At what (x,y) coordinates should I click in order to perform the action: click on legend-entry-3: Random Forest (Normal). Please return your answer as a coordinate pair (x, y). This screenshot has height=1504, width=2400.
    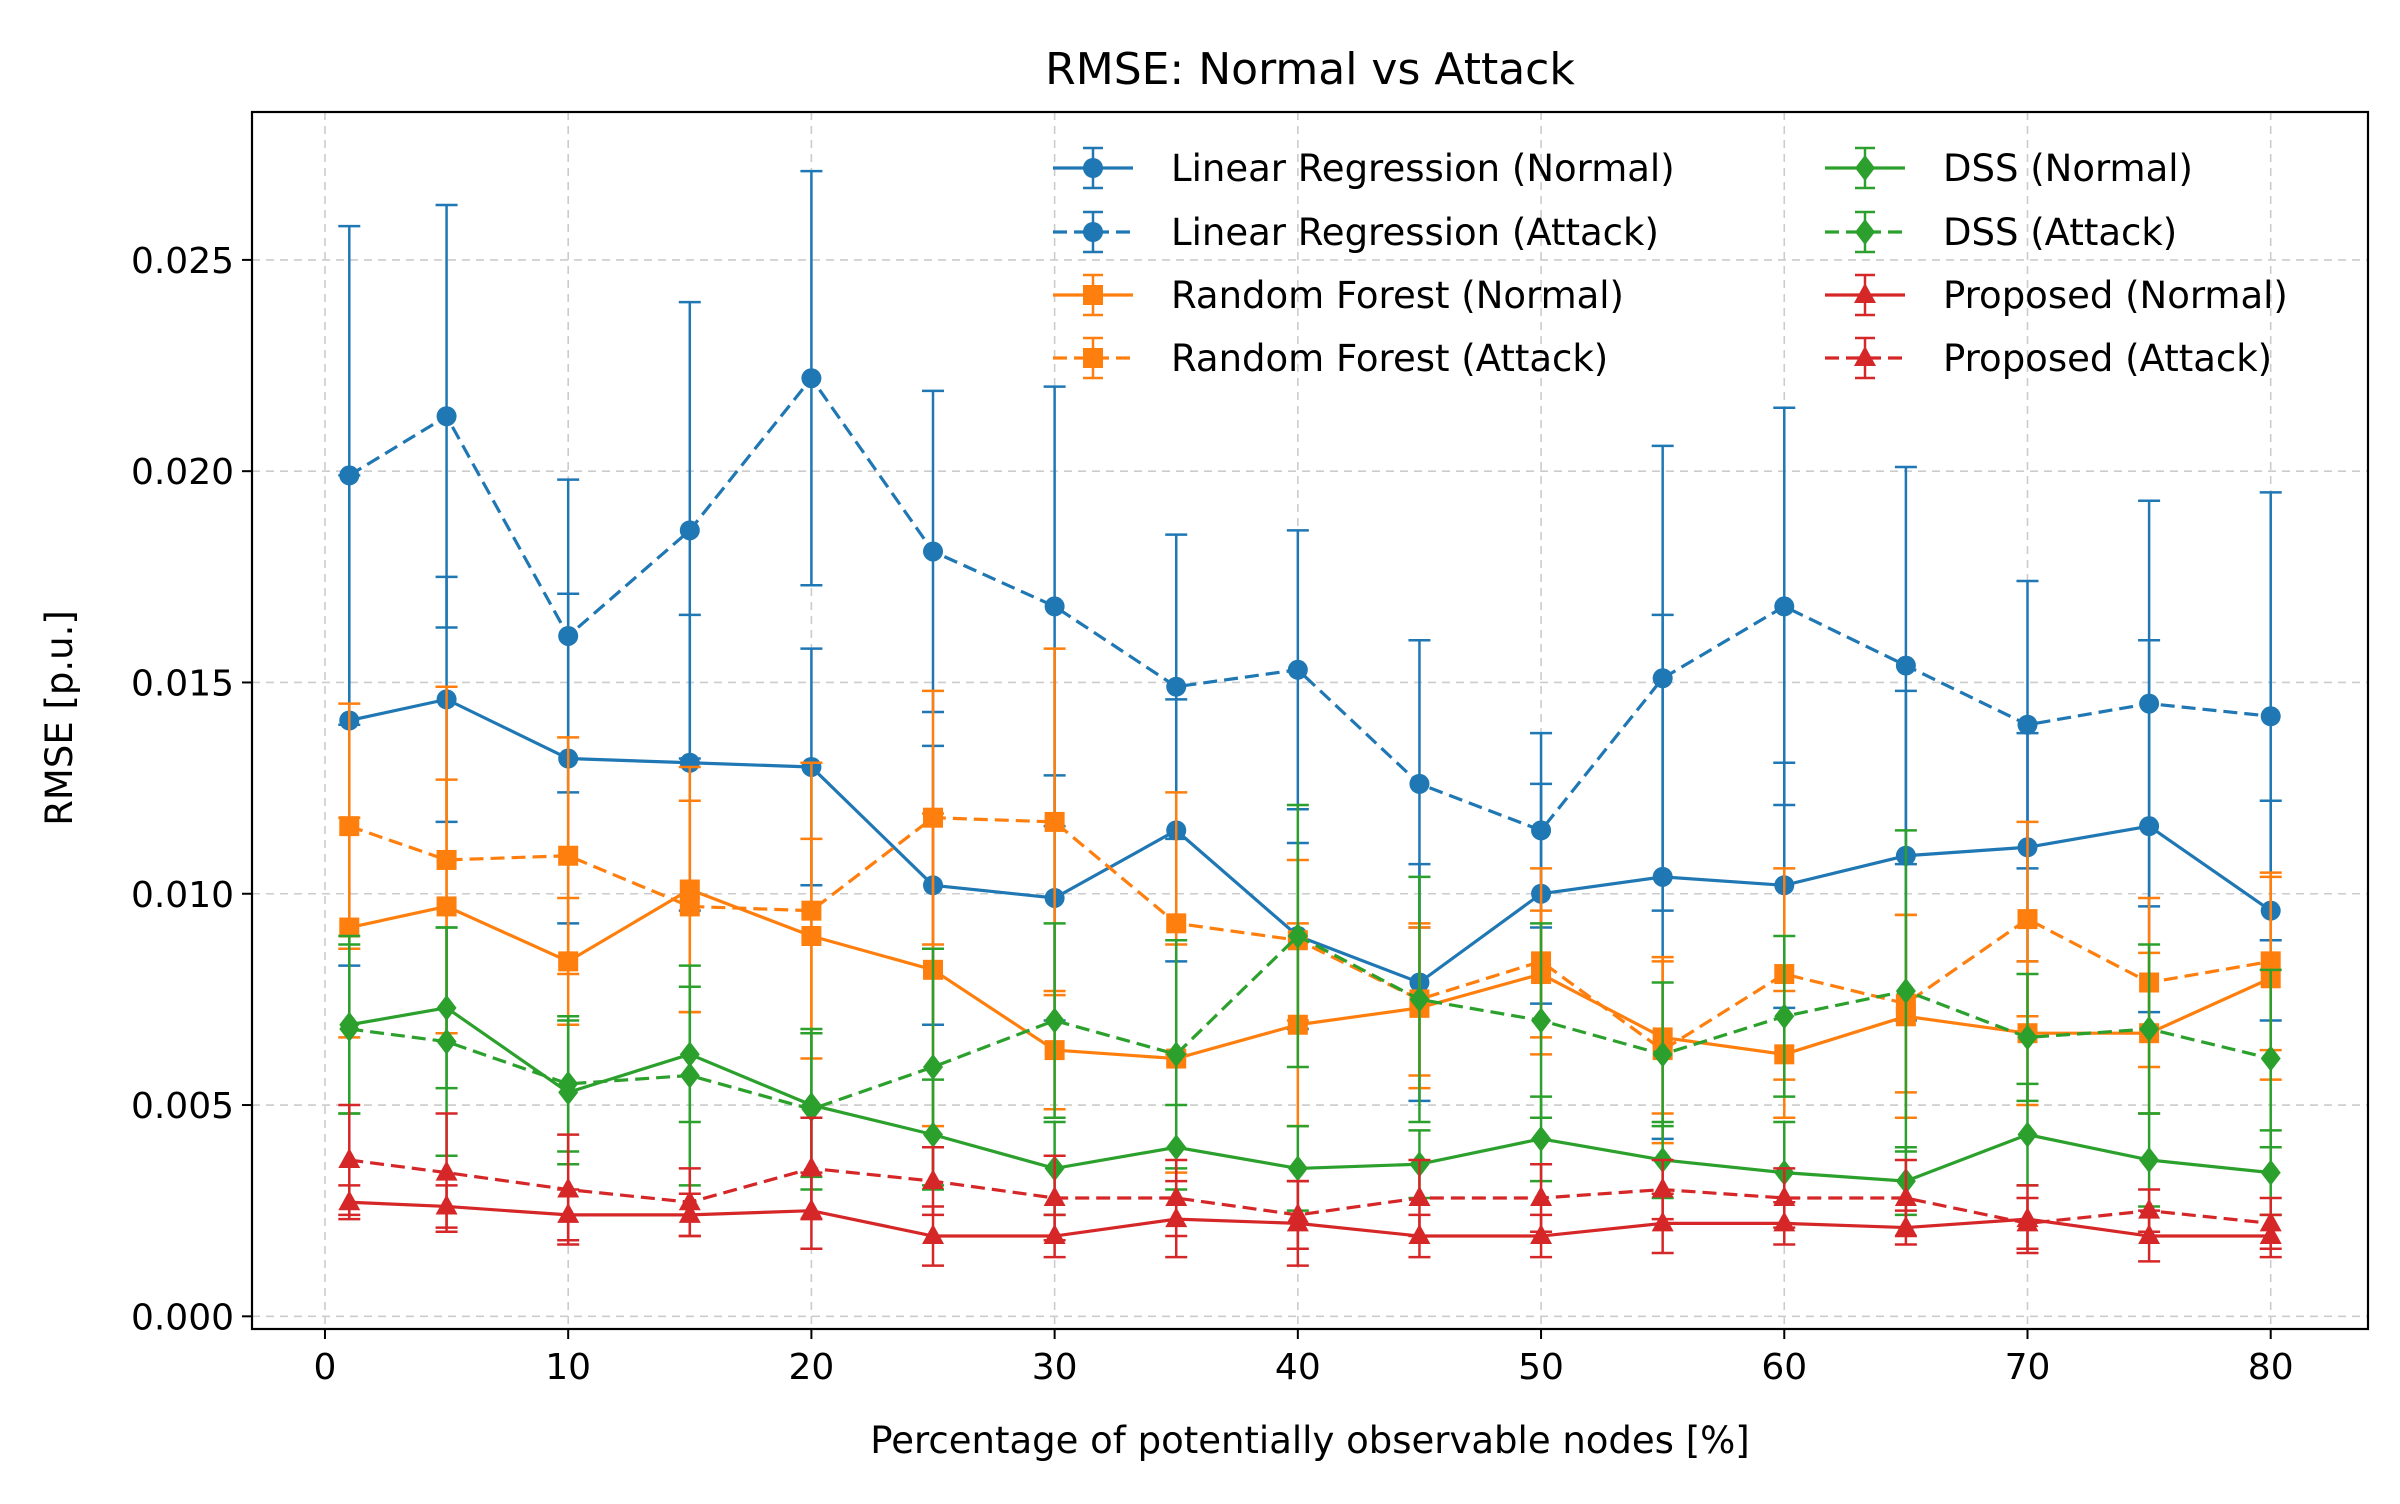
    Looking at the image, I should click on (1338, 295).